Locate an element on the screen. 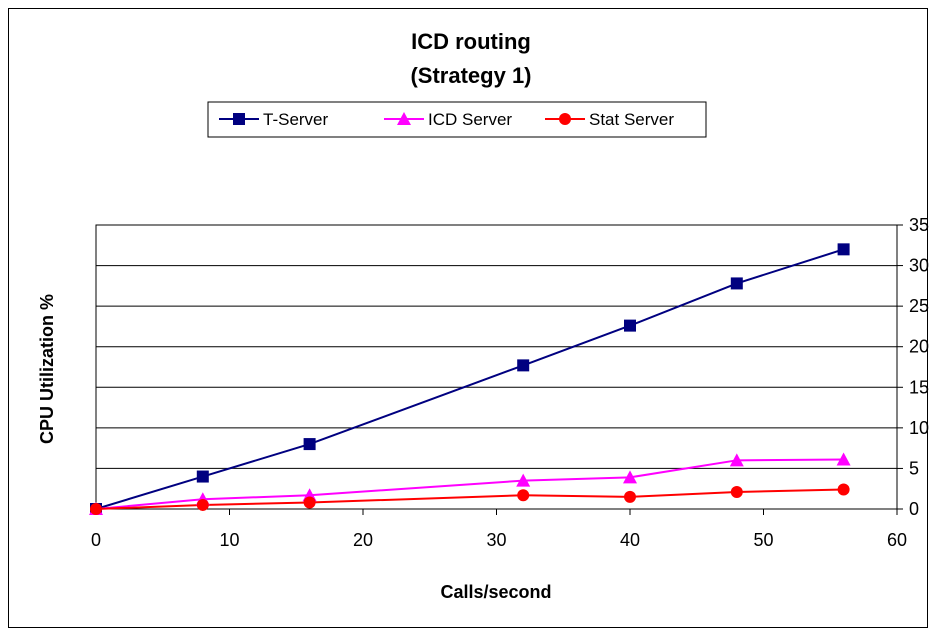  y-tick-label: 10 is located at coordinates (919, 428).